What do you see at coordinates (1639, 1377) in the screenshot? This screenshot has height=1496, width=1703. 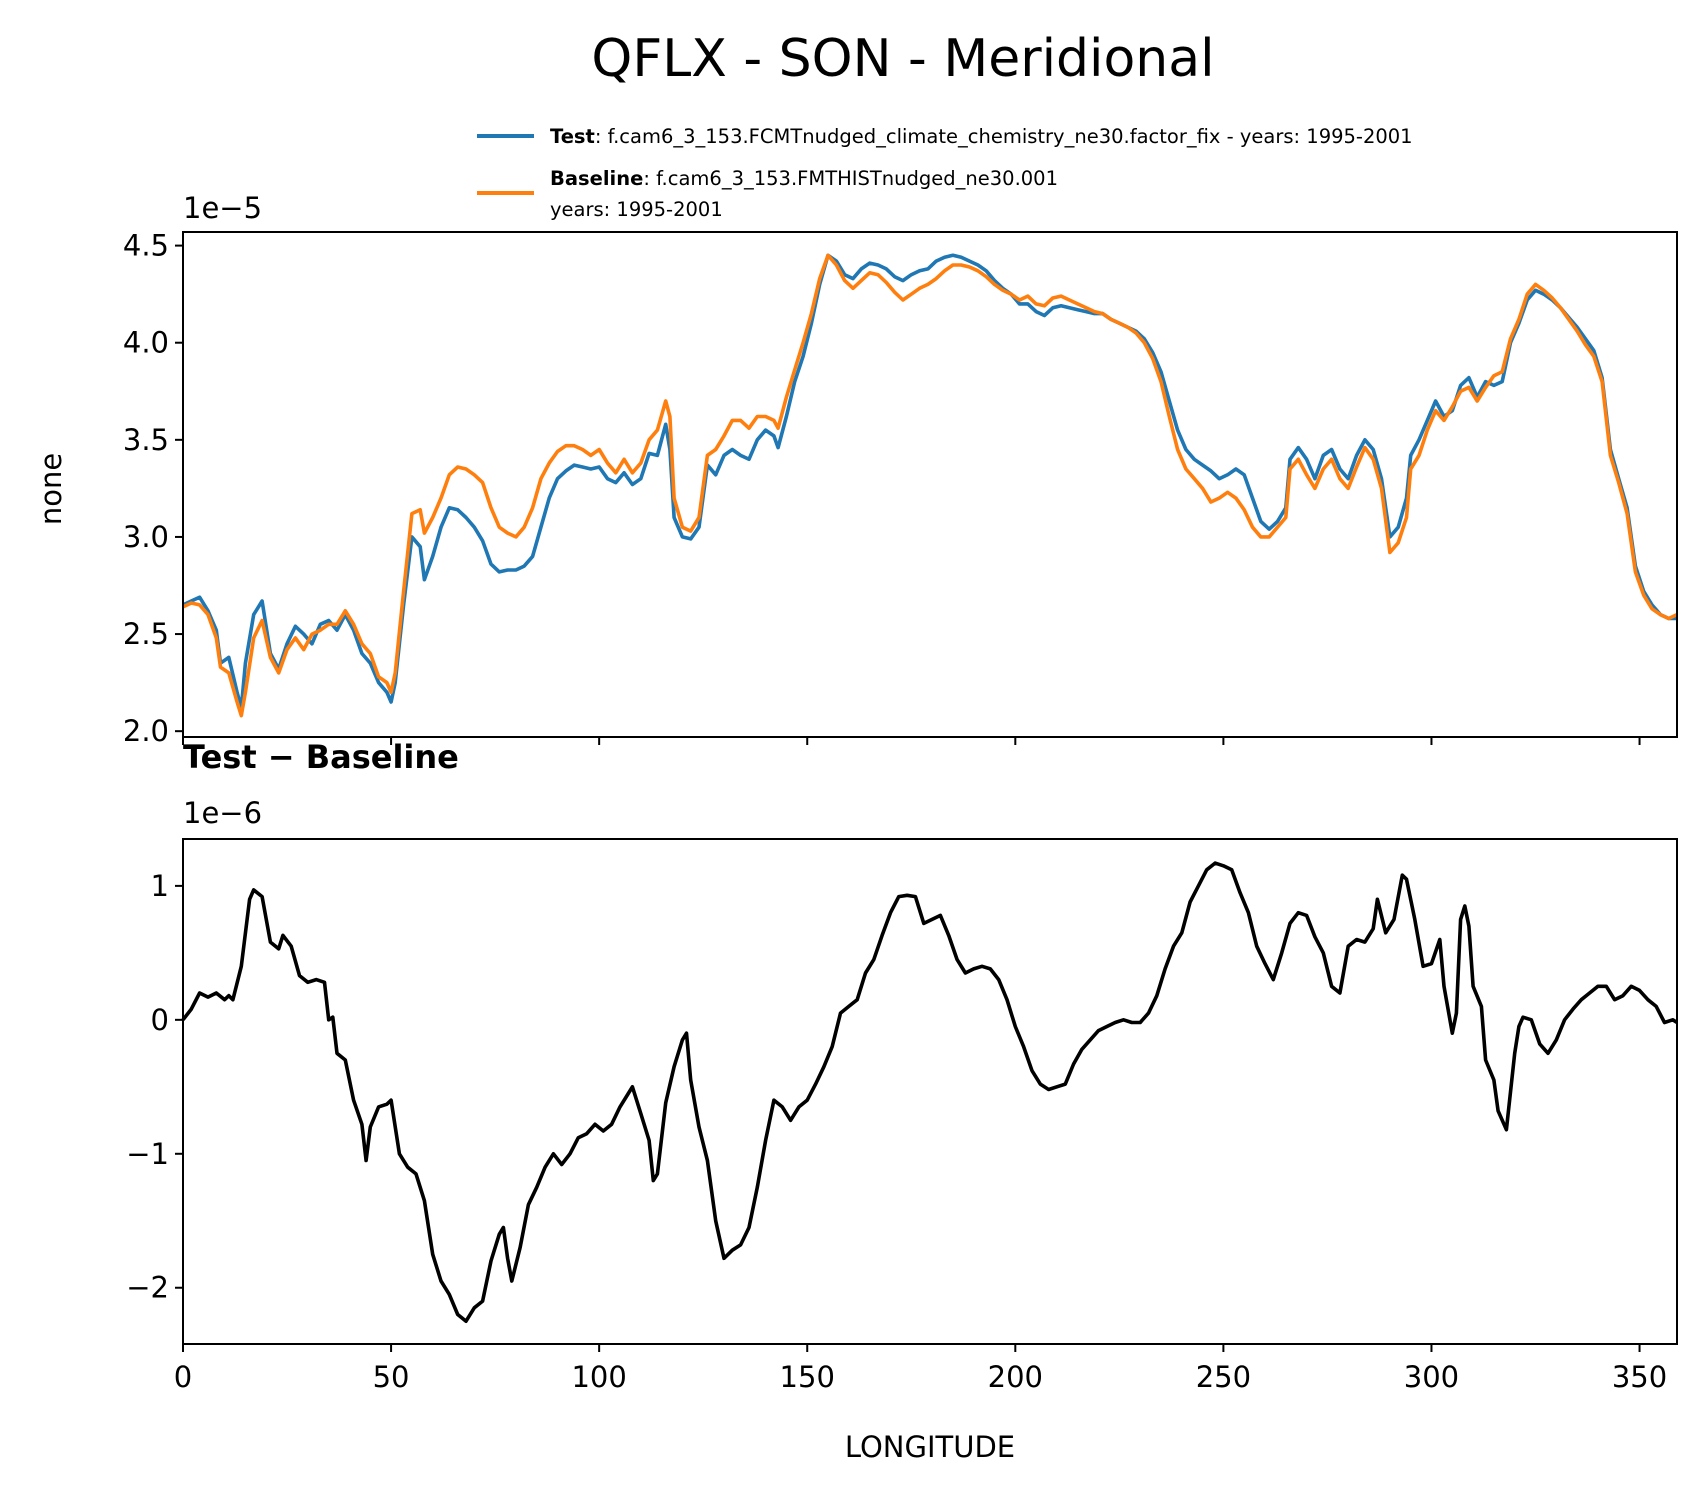 I see `x-tick-label: 350` at bounding box center [1639, 1377].